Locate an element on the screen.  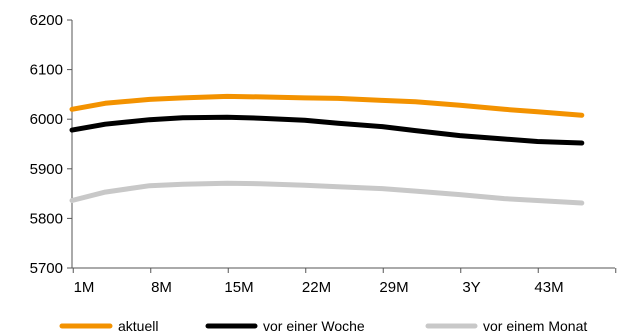
legend: aktuell vor einer Woche vor einem Monat is located at coordinates (323, 326).